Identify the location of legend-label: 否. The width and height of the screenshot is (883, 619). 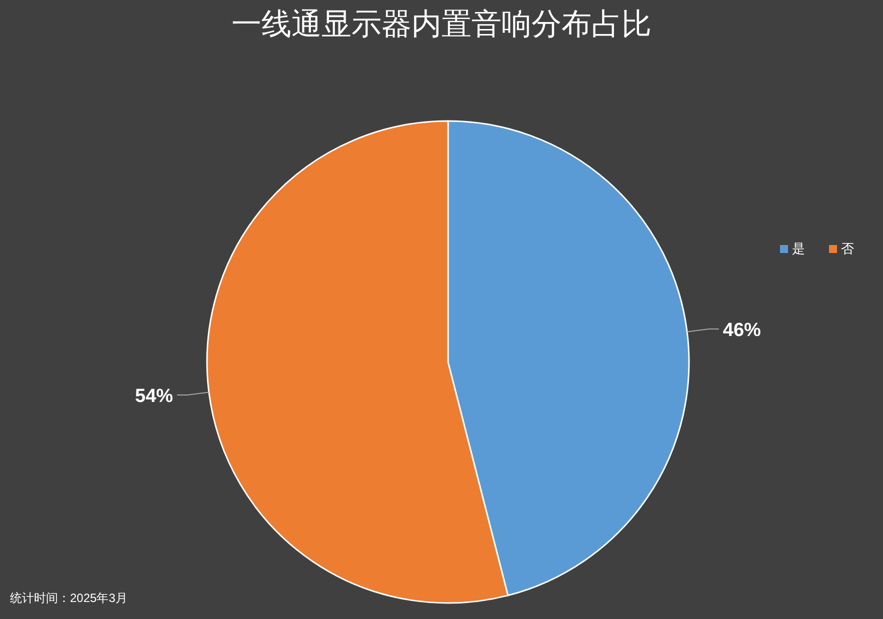
(847, 248).